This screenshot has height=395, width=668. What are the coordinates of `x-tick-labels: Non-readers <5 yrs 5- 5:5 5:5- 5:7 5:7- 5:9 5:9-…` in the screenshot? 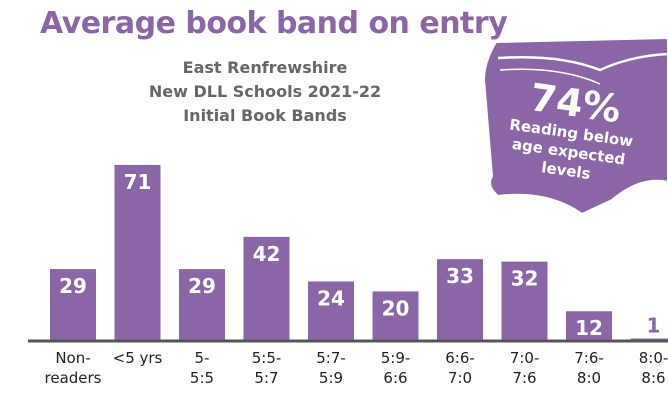 It's located at (356, 368).